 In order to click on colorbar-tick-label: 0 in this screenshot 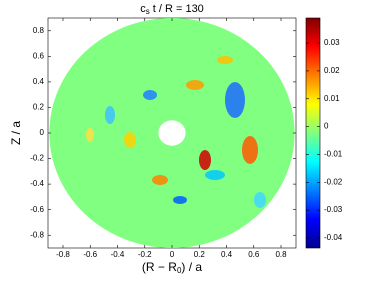, I will do `click(326, 126)`.